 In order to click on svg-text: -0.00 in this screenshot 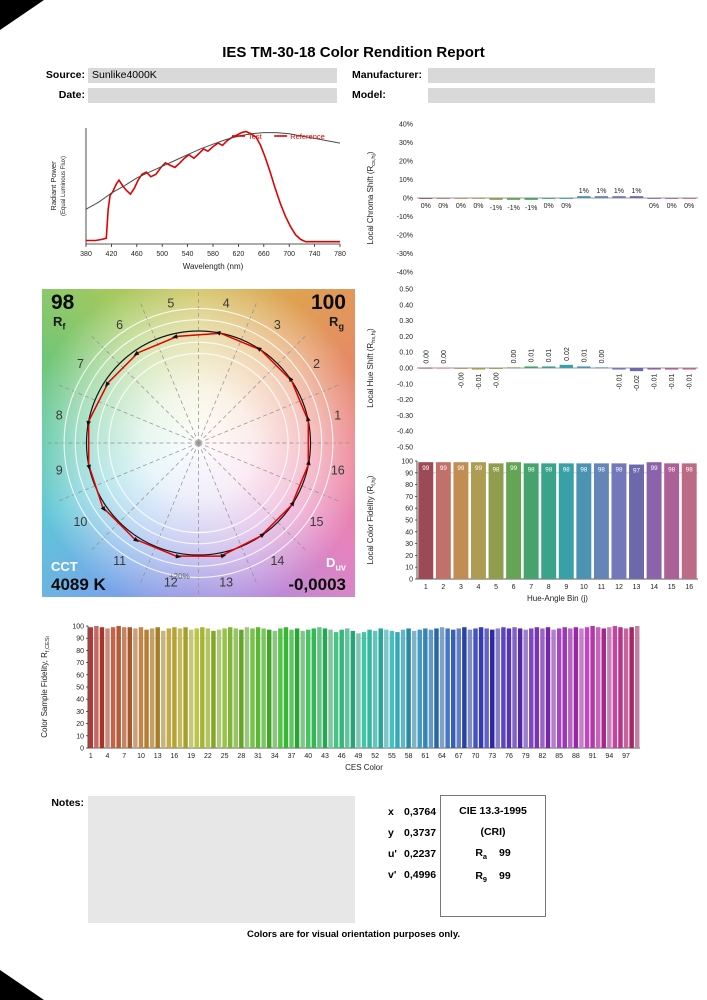, I will do `click(497, 380)`.